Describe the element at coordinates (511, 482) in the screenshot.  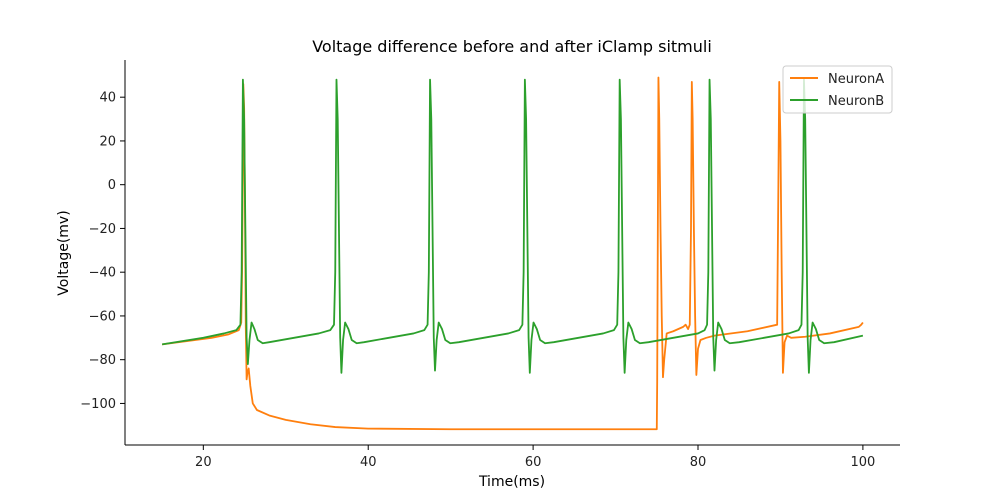
I see `x-axis-label: Time(ms)` at that location.